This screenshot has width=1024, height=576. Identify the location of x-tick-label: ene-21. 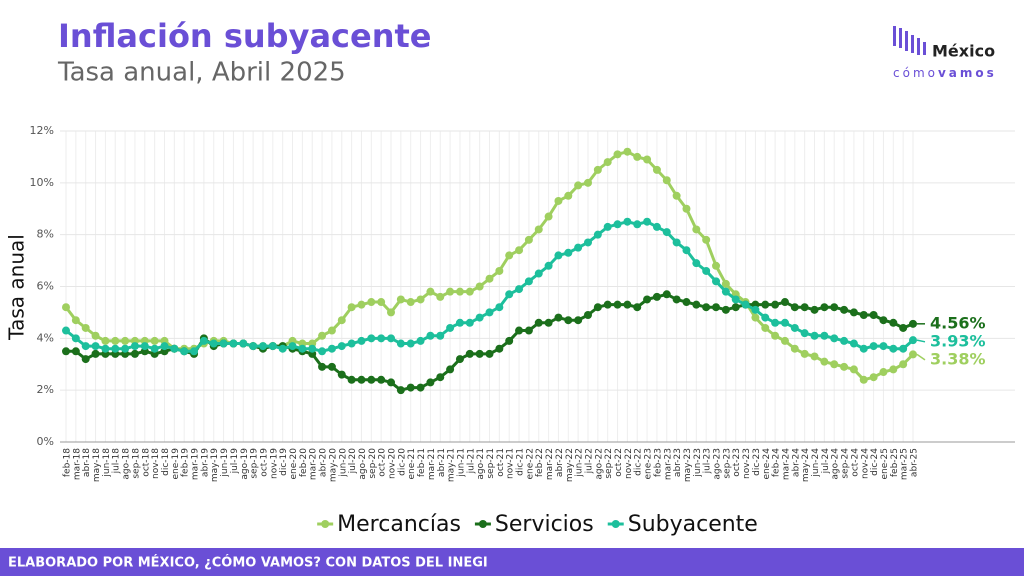
(412, 463).